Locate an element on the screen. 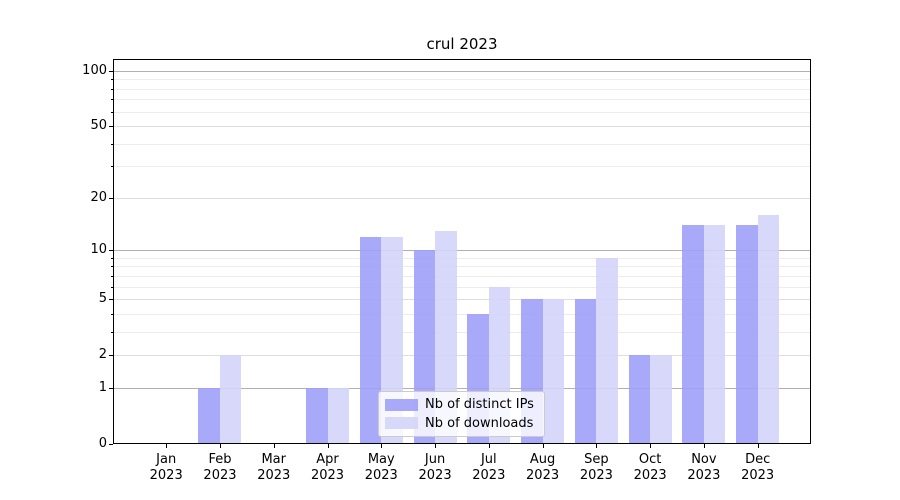  x-tick-label: Aug 2023 is located at coordinates (543, 468).